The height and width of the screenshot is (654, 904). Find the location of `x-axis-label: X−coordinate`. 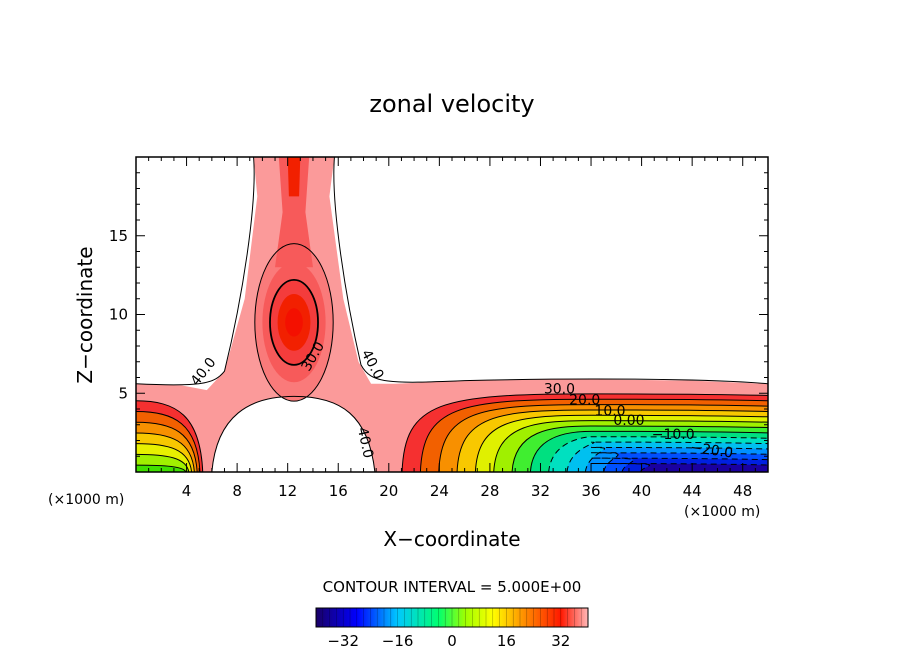

x-axis-label: X−coordinate is located at coordinates (451, 539).